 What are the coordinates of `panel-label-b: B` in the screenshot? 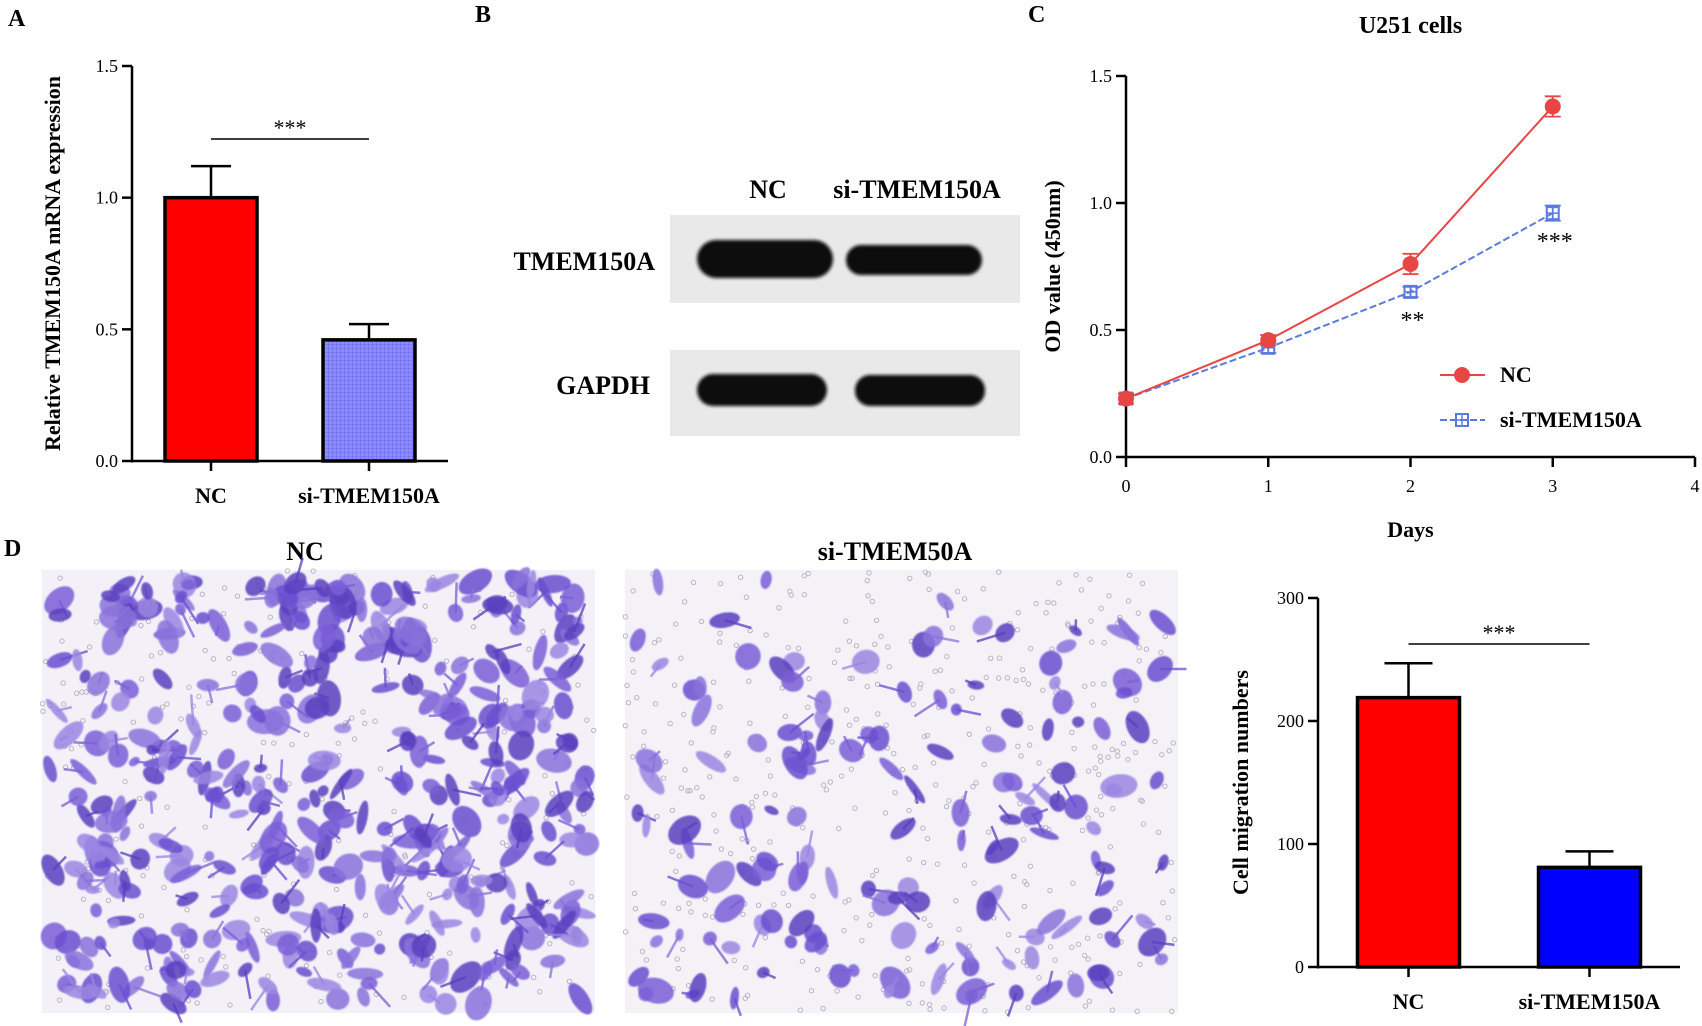 It's located at (483, 15).